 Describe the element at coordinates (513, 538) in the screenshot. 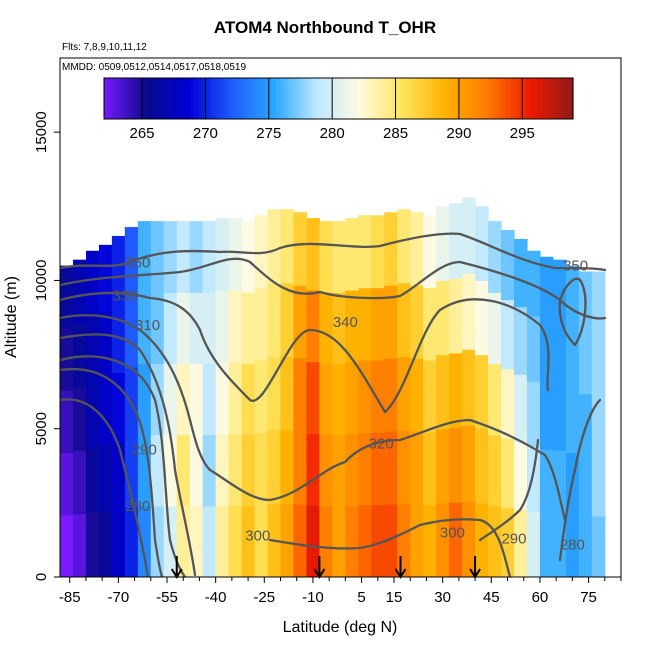

I see `contour-label: 290` at that location.